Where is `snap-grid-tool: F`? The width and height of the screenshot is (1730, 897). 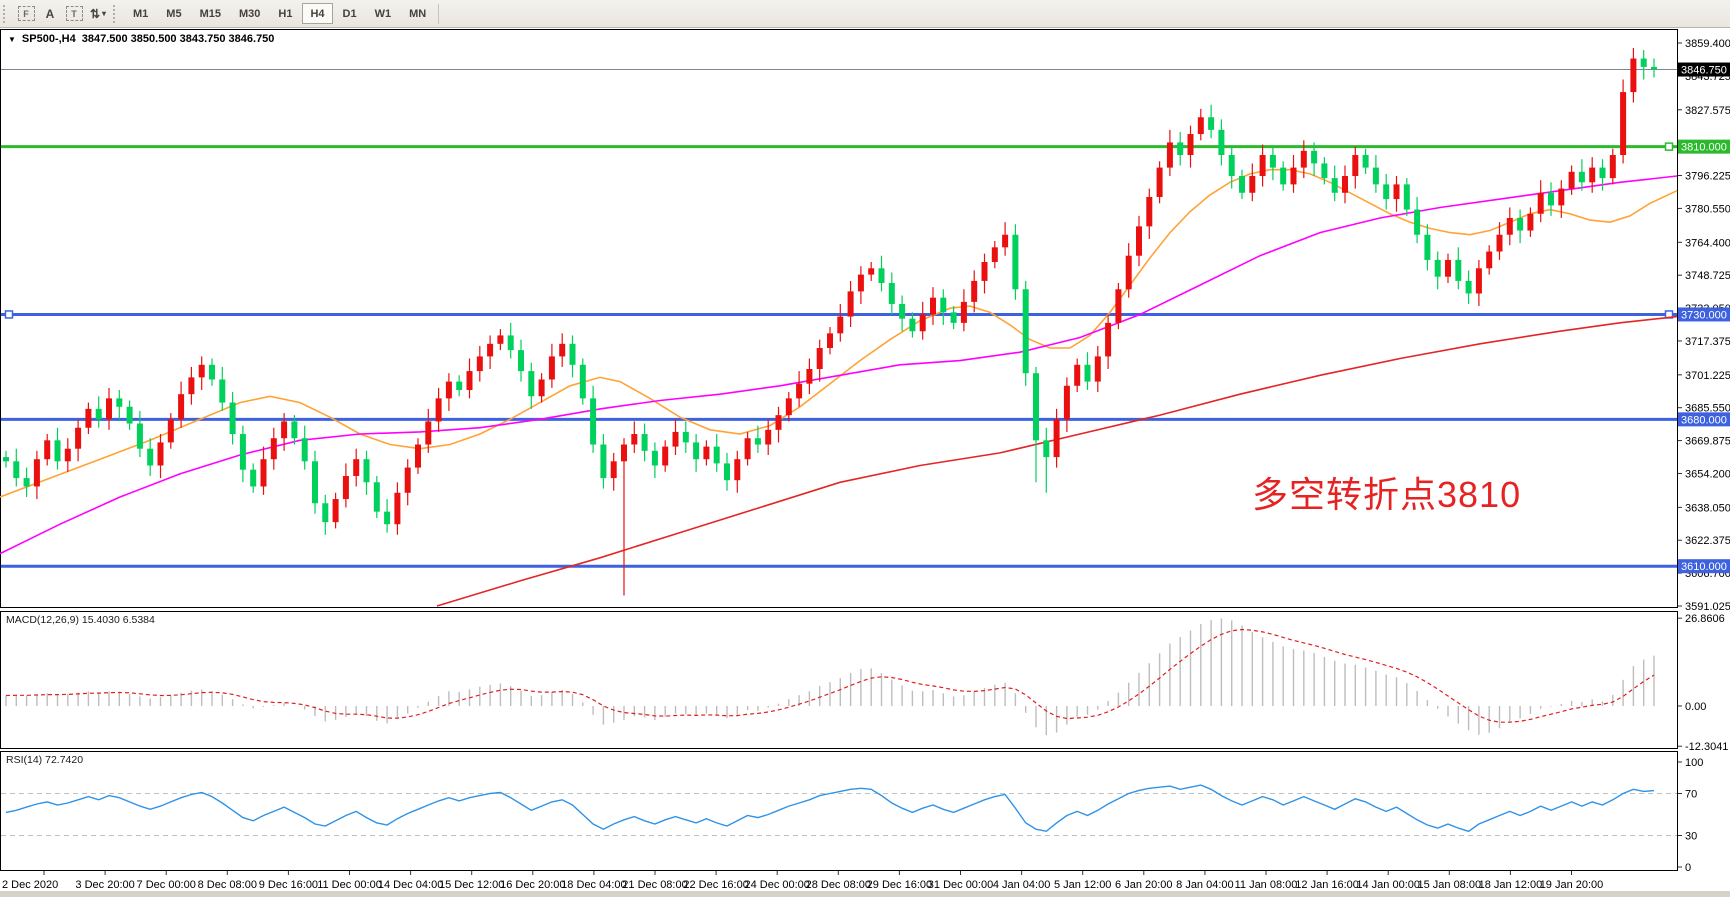
snap-grid-tool: F is located at coordinates (26, 14).